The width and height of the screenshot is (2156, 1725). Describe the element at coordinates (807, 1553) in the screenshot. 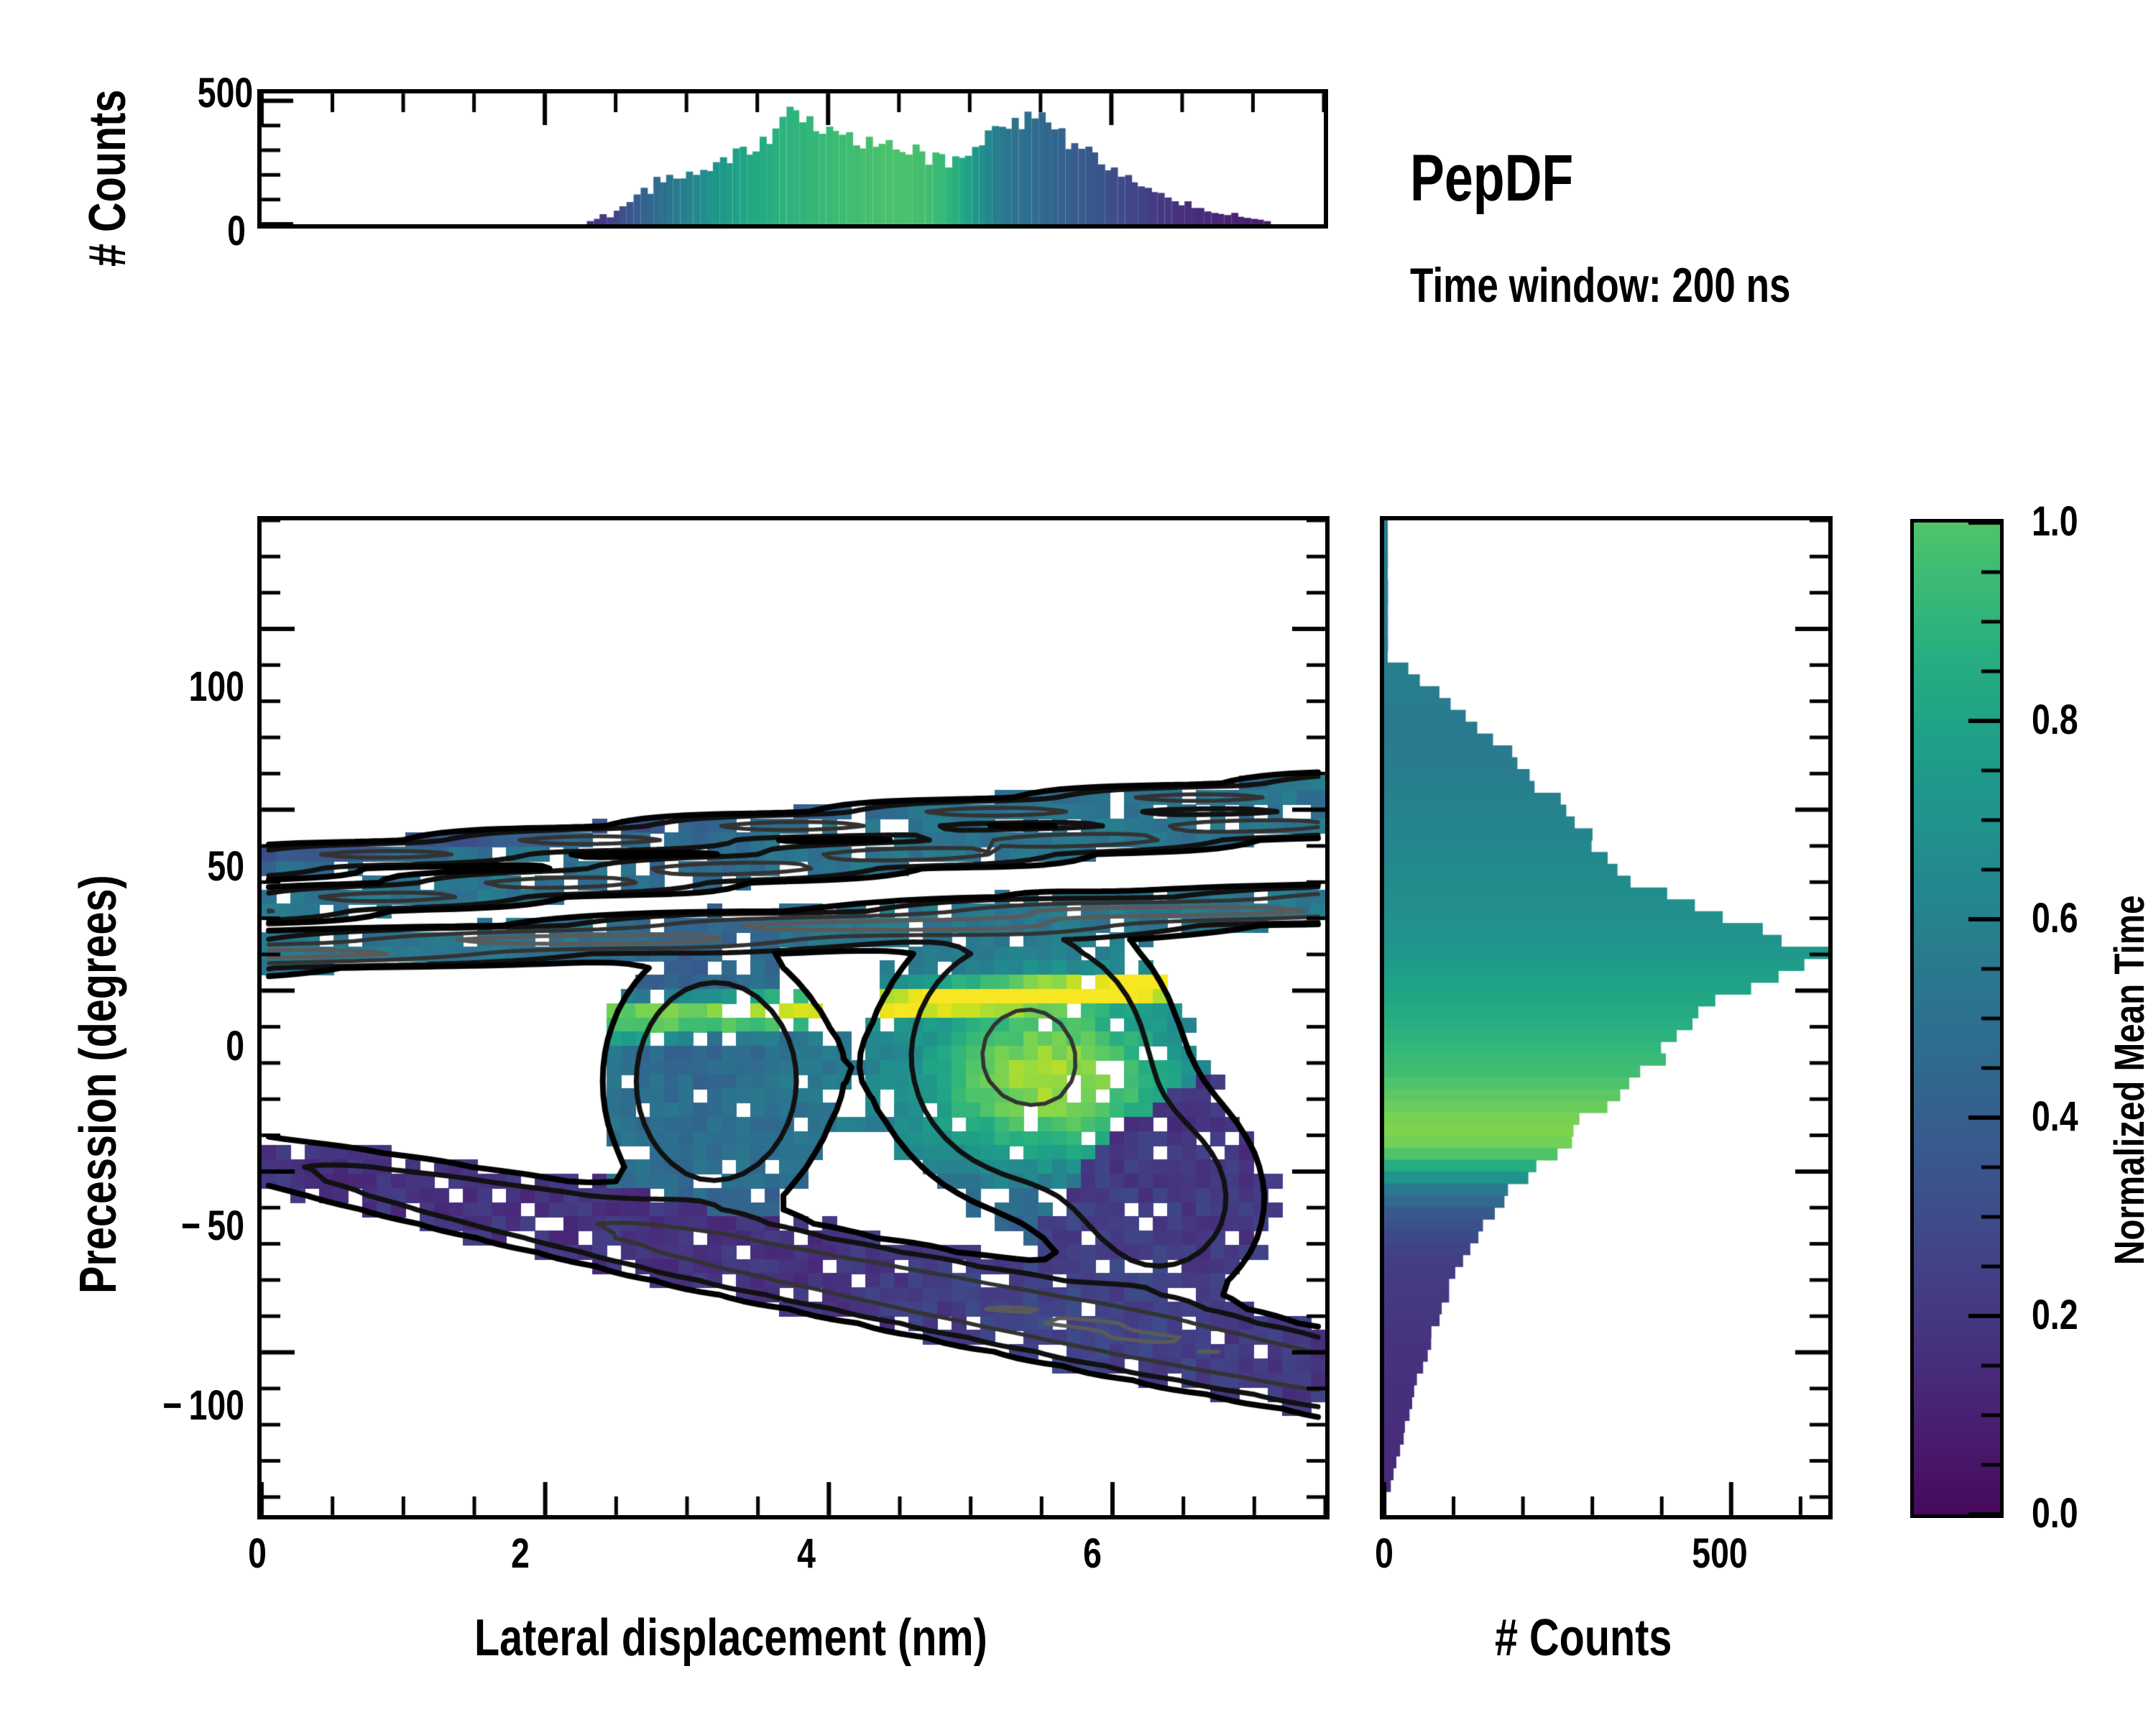

I see `main-xtick-4: 4` at that location.